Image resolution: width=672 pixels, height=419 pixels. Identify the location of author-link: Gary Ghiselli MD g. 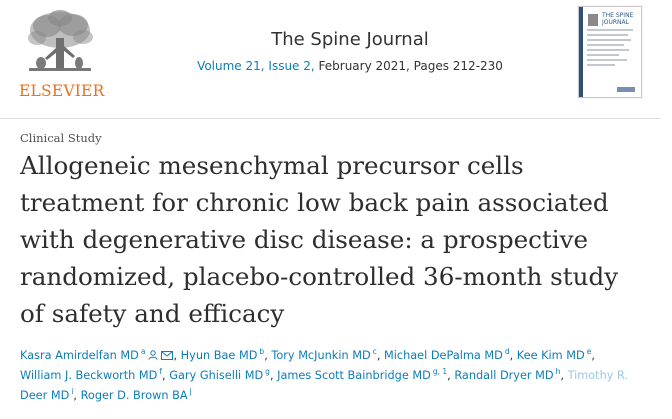
(219, 374).